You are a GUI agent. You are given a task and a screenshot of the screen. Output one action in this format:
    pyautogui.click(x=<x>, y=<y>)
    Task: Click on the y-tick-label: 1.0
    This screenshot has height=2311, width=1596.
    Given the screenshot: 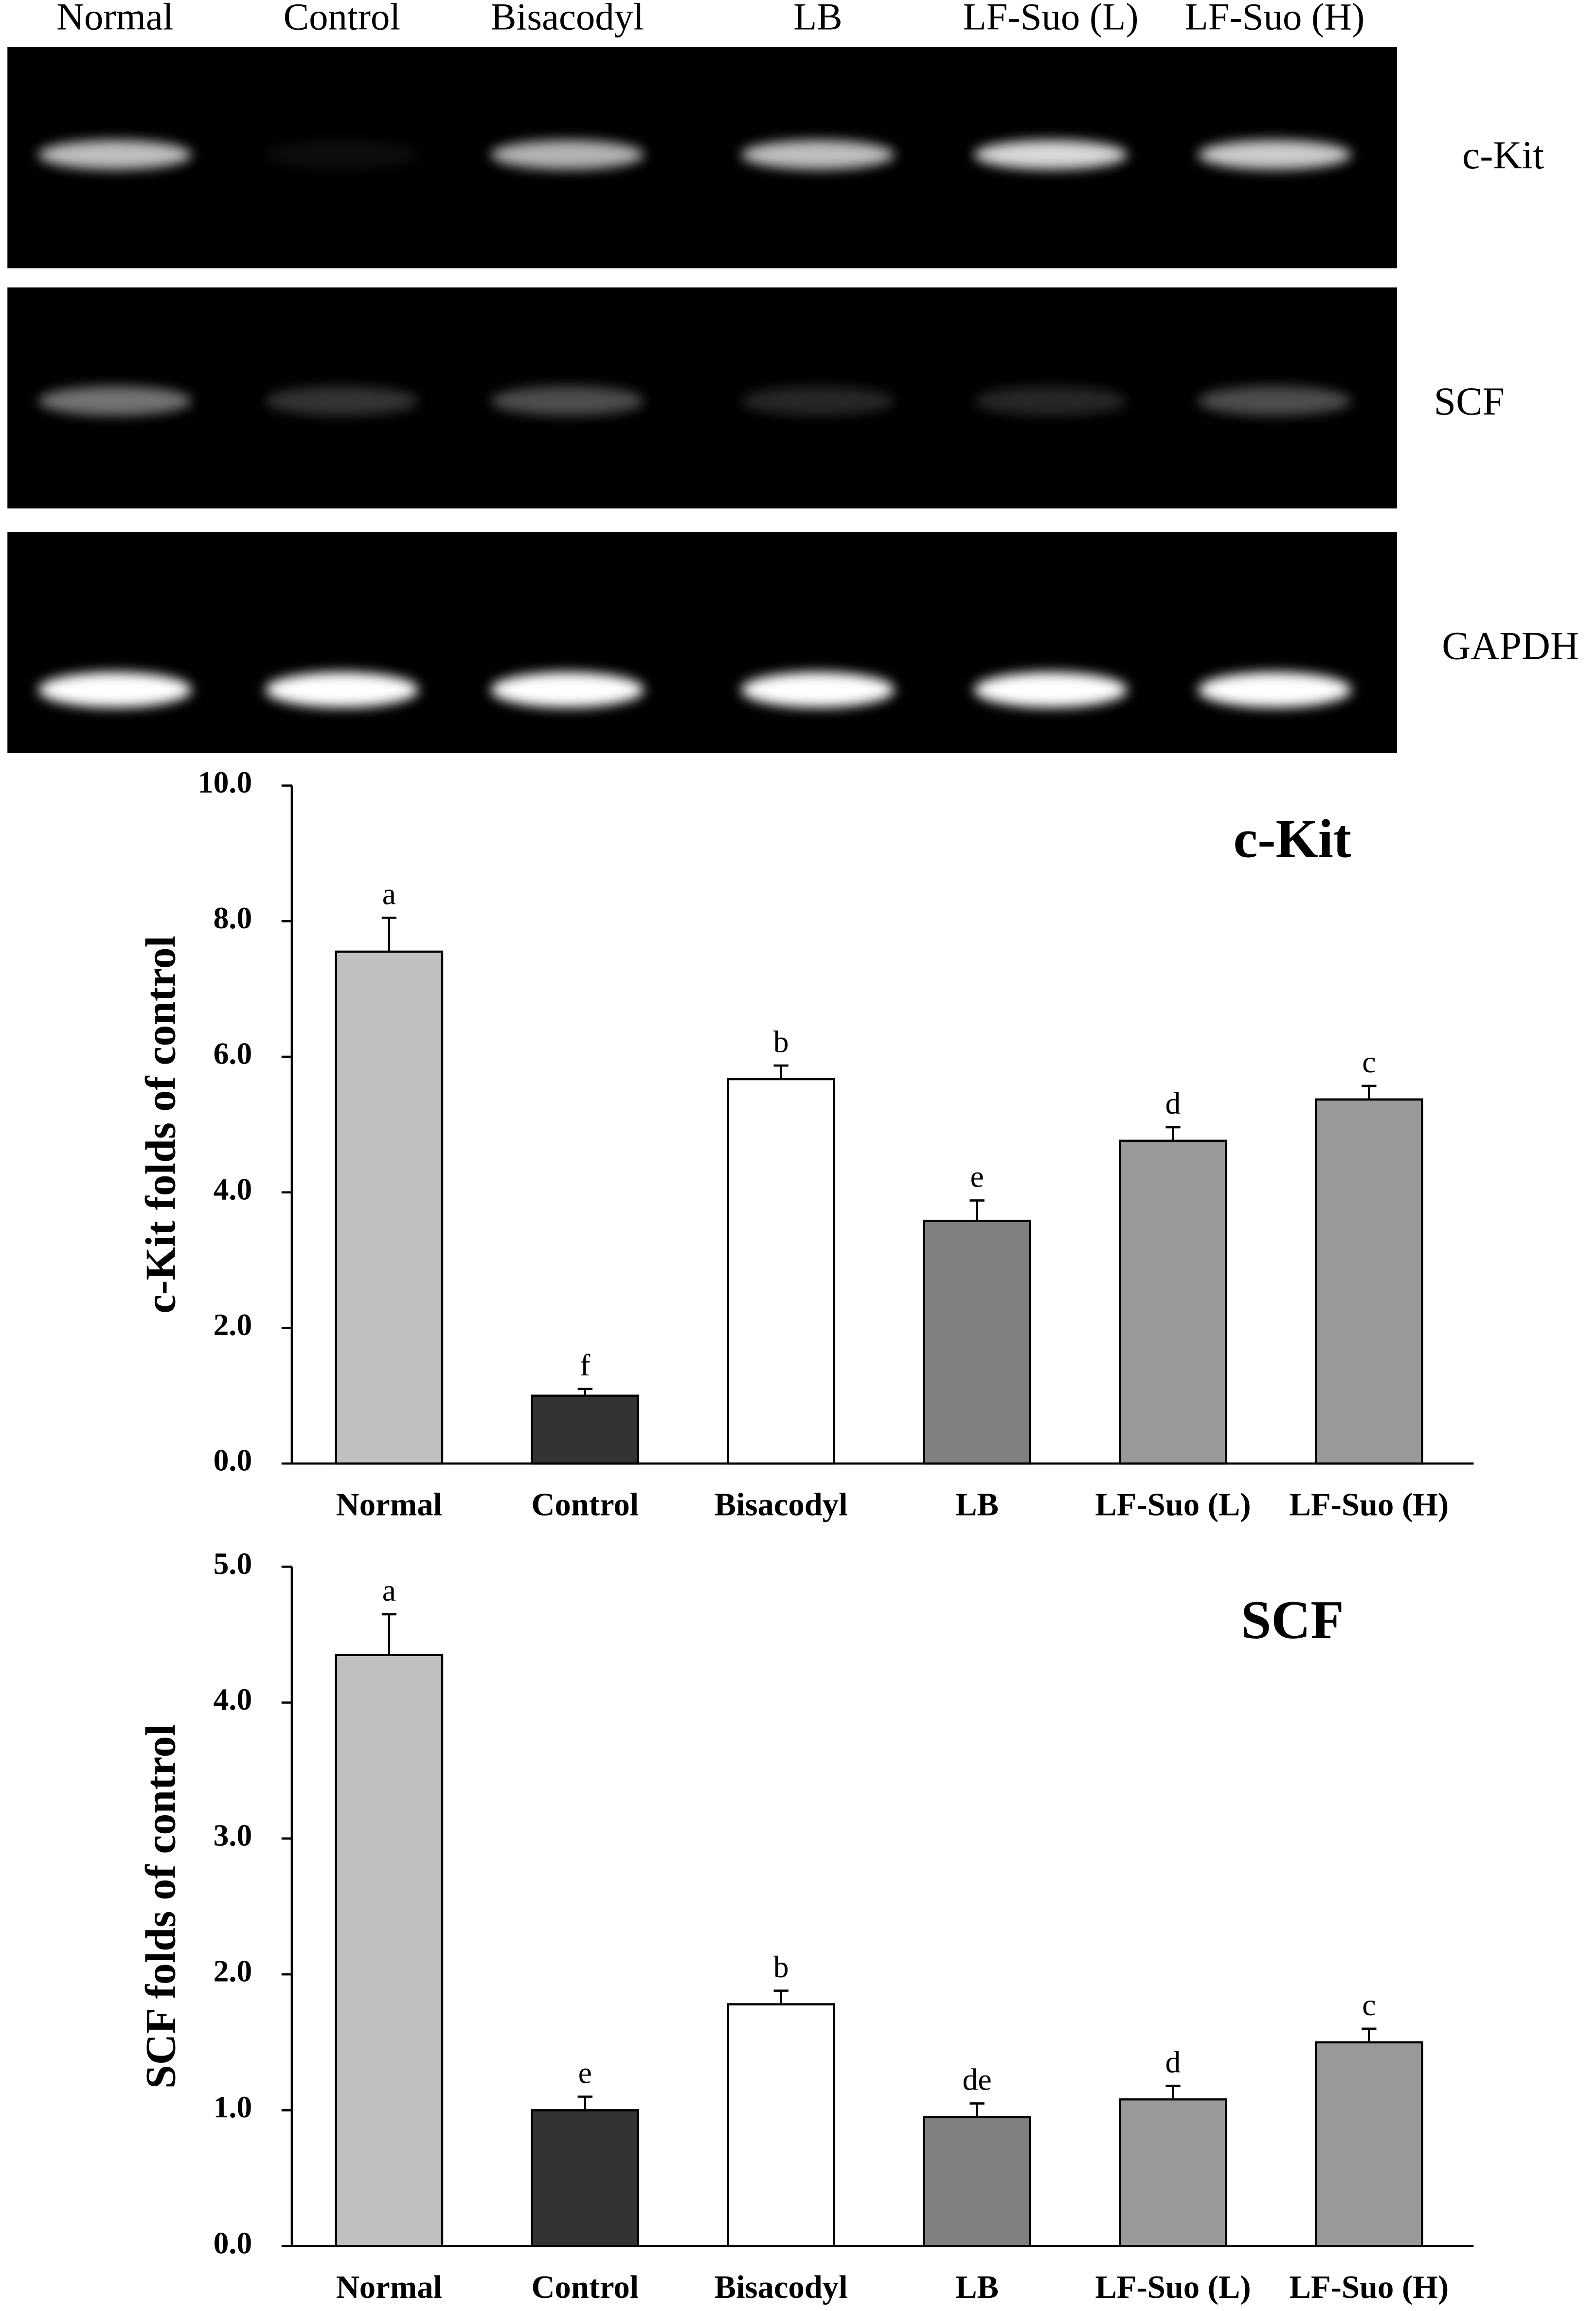 What is the action you would take?
    pyautogui.click(x=233, y=2107)
    